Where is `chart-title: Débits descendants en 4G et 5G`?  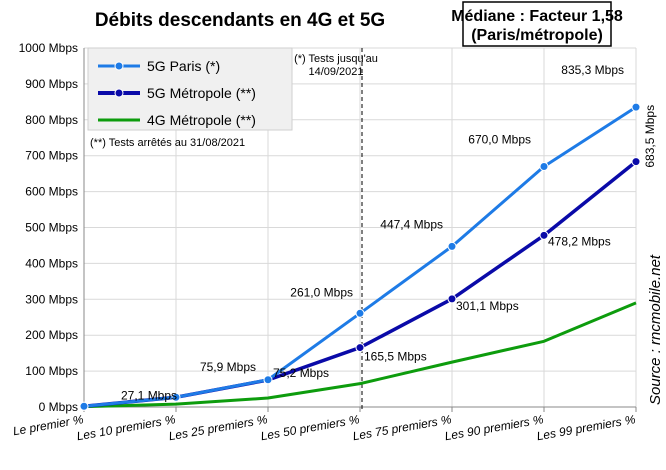 chart-title: Débits descendants en 4G et 5G is located at coordinates (240, 20).